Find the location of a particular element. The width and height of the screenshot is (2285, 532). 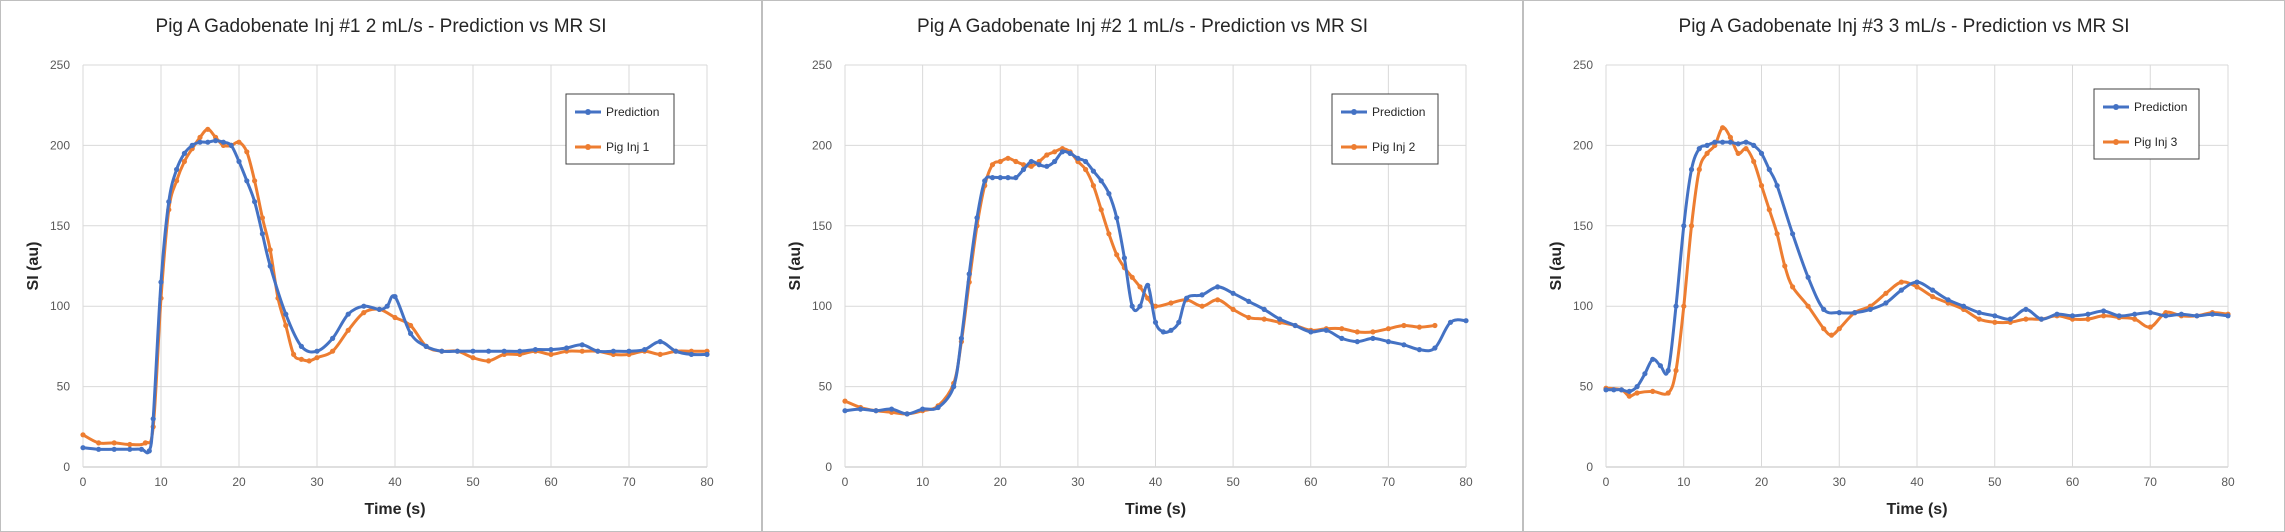

y-tick-label: 0 is located at coordinates (1589, 467).